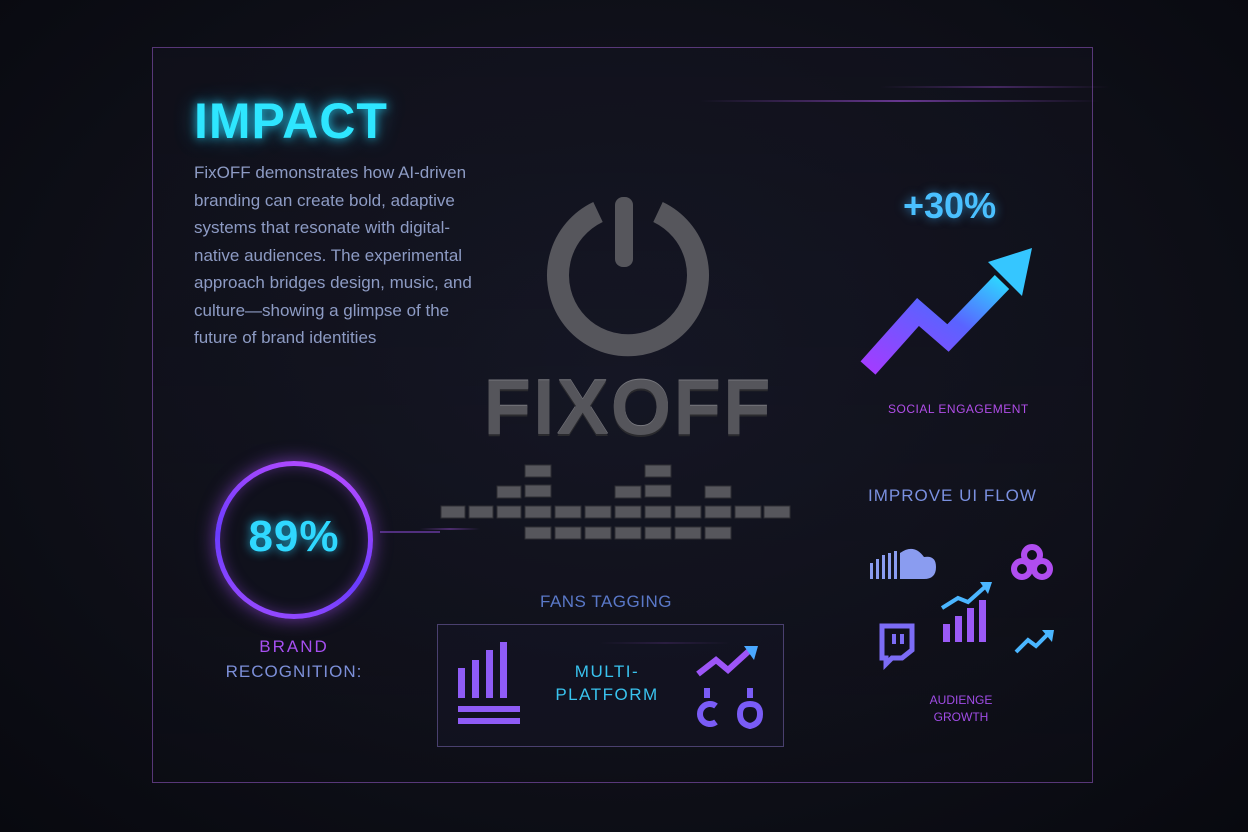 Image resolution: width=1248 pixels, height=832 pixels. What do you see at coordinates (291, 121) in the screenshot?
I see `page-title: IMPACT` at bounding box center [291, 121].